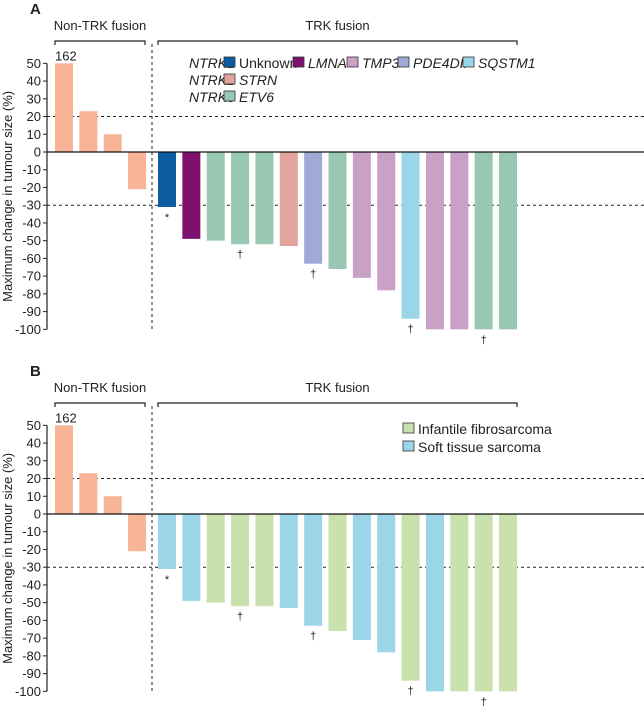  I want to click on legend-label: Infantile fibrosarcoma, so click(485, 429).